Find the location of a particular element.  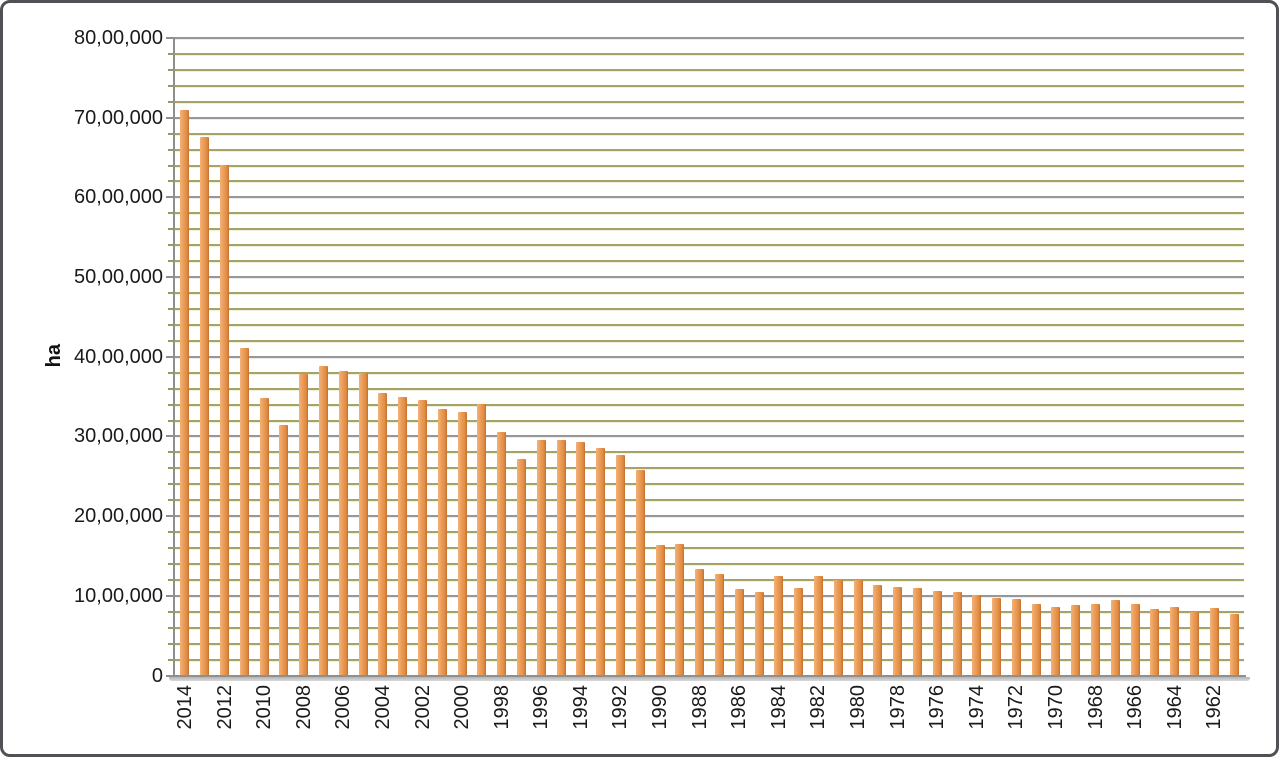

bar-2012 is located at coordinates (224, 420).